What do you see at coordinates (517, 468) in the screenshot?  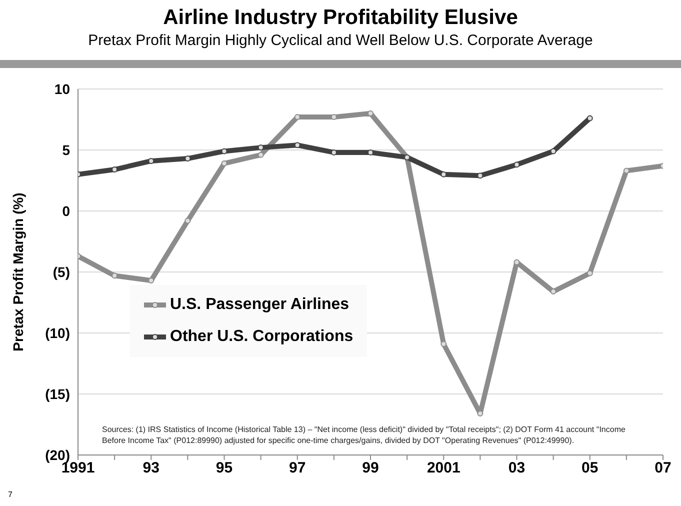 I see `x-tick-label: 03` at bounding box center [517, 468].